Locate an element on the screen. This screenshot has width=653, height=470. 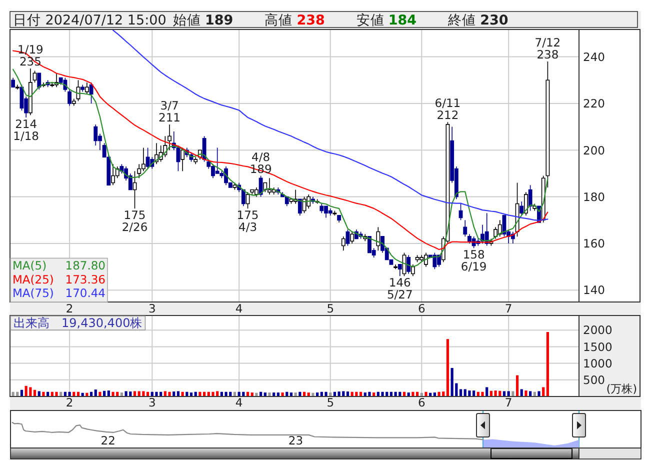
x-tick-label: 22 is located at coordinates (108, 441).